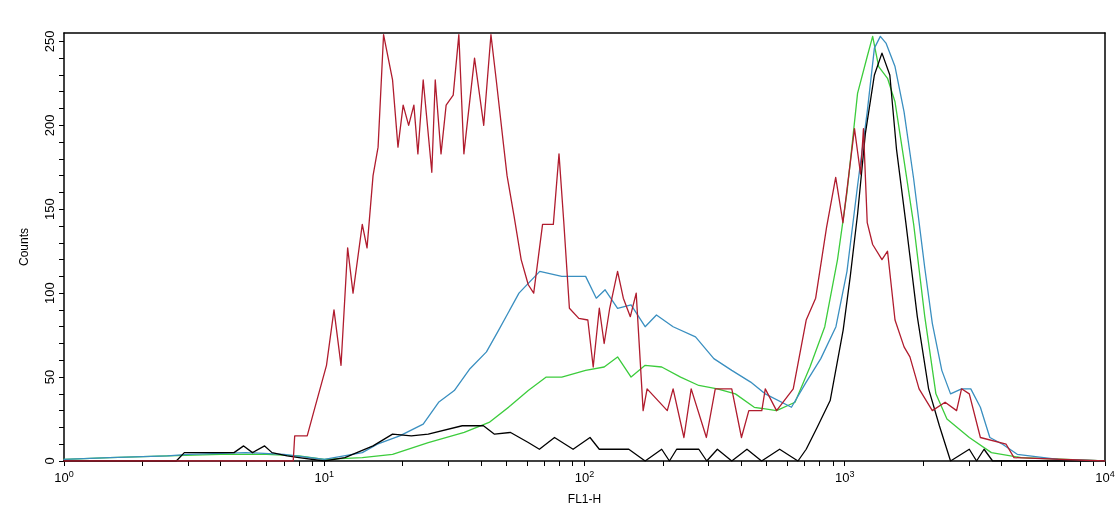  I want to click on x-axis-title: FL1-H, so click(584, 499).